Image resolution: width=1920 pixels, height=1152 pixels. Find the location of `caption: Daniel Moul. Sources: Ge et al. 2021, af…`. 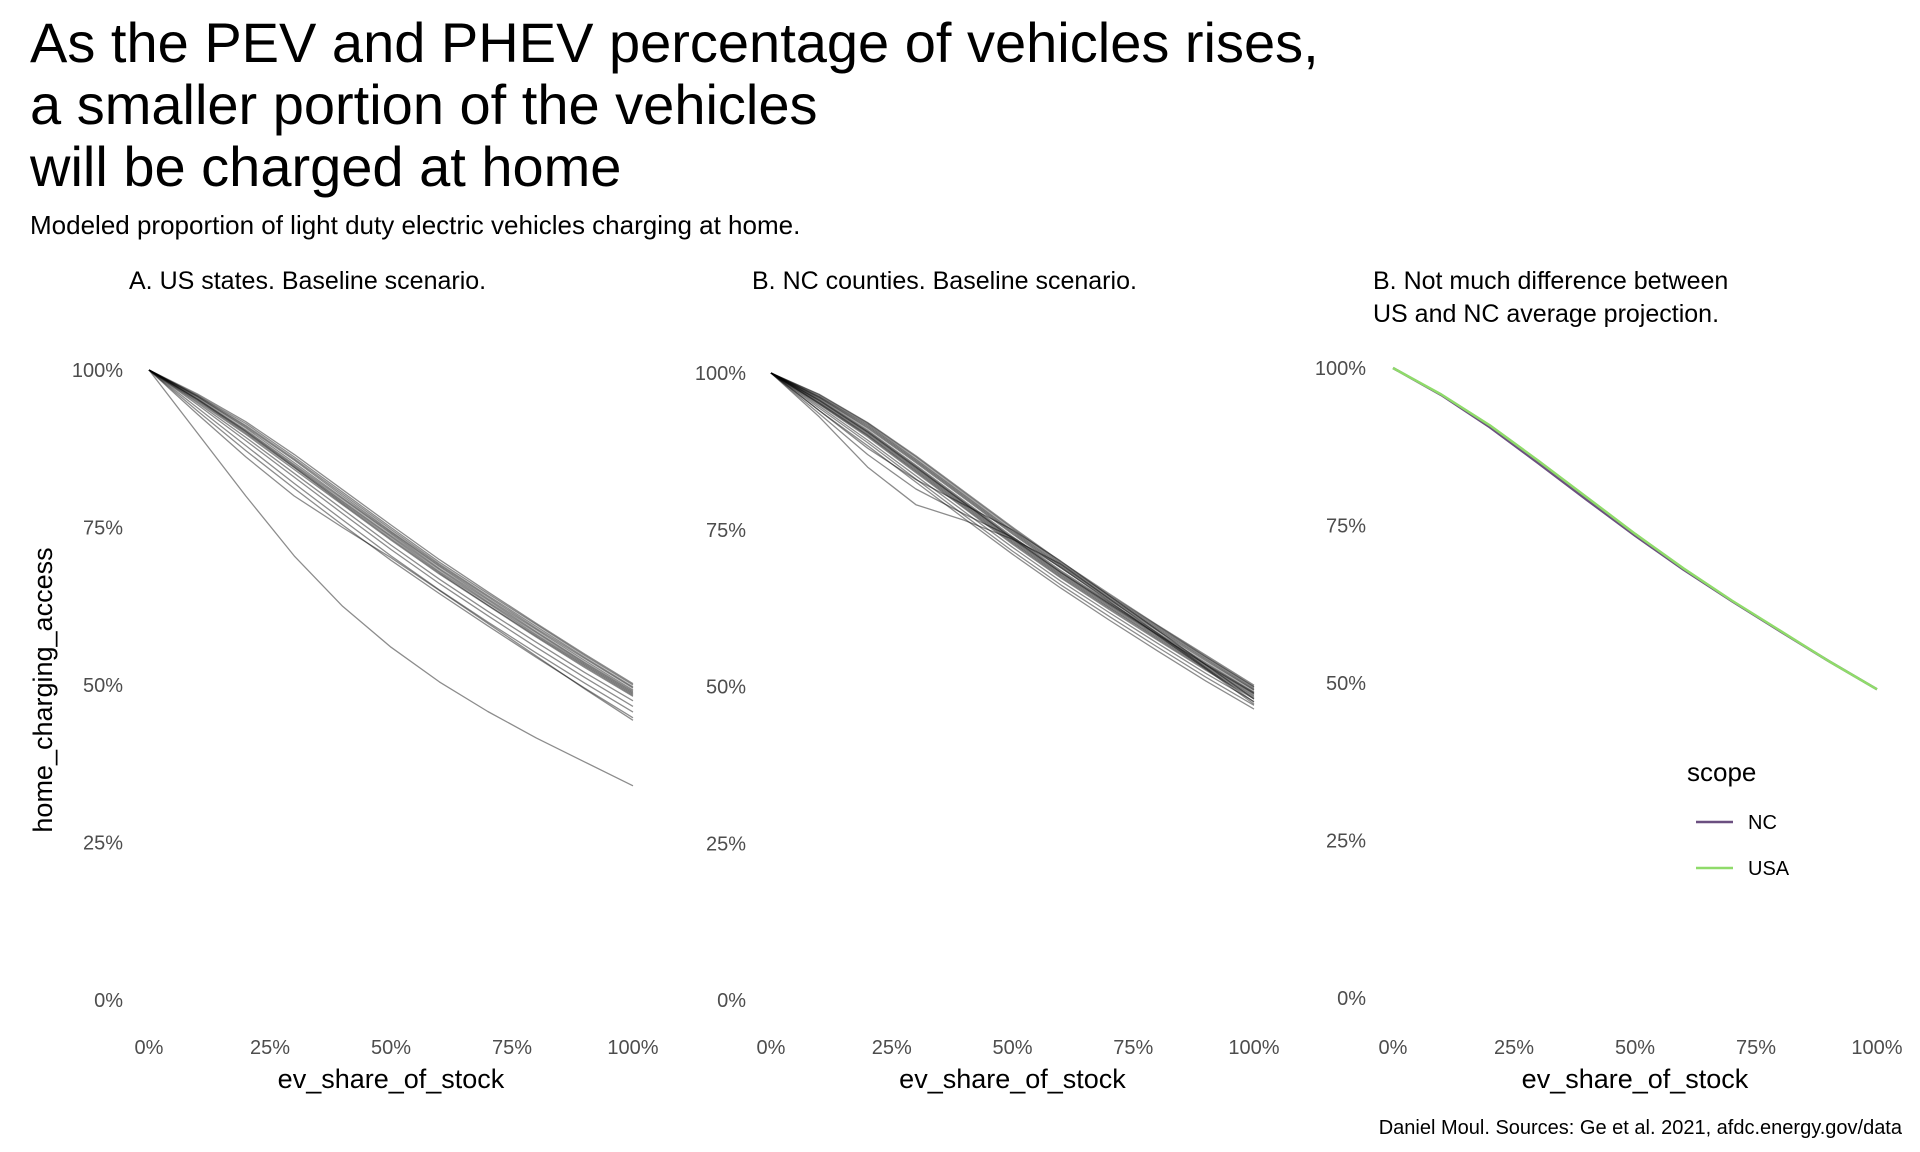

caption: Daniel Moul. Sources: Ge et al. 2021, af… is located at coordinates (1640, 1128).